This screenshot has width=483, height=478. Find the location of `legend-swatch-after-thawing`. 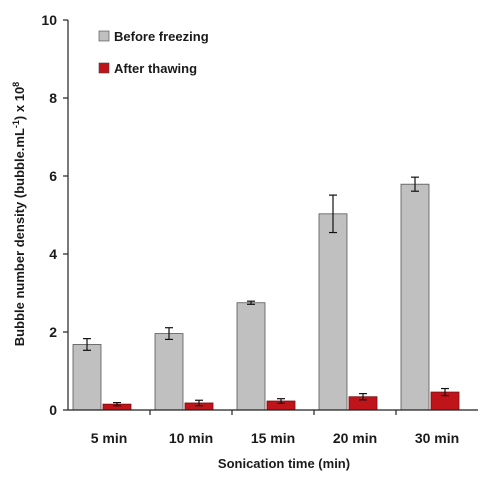

legend-swatch-after-thawing is located at coordinates (104, 68).